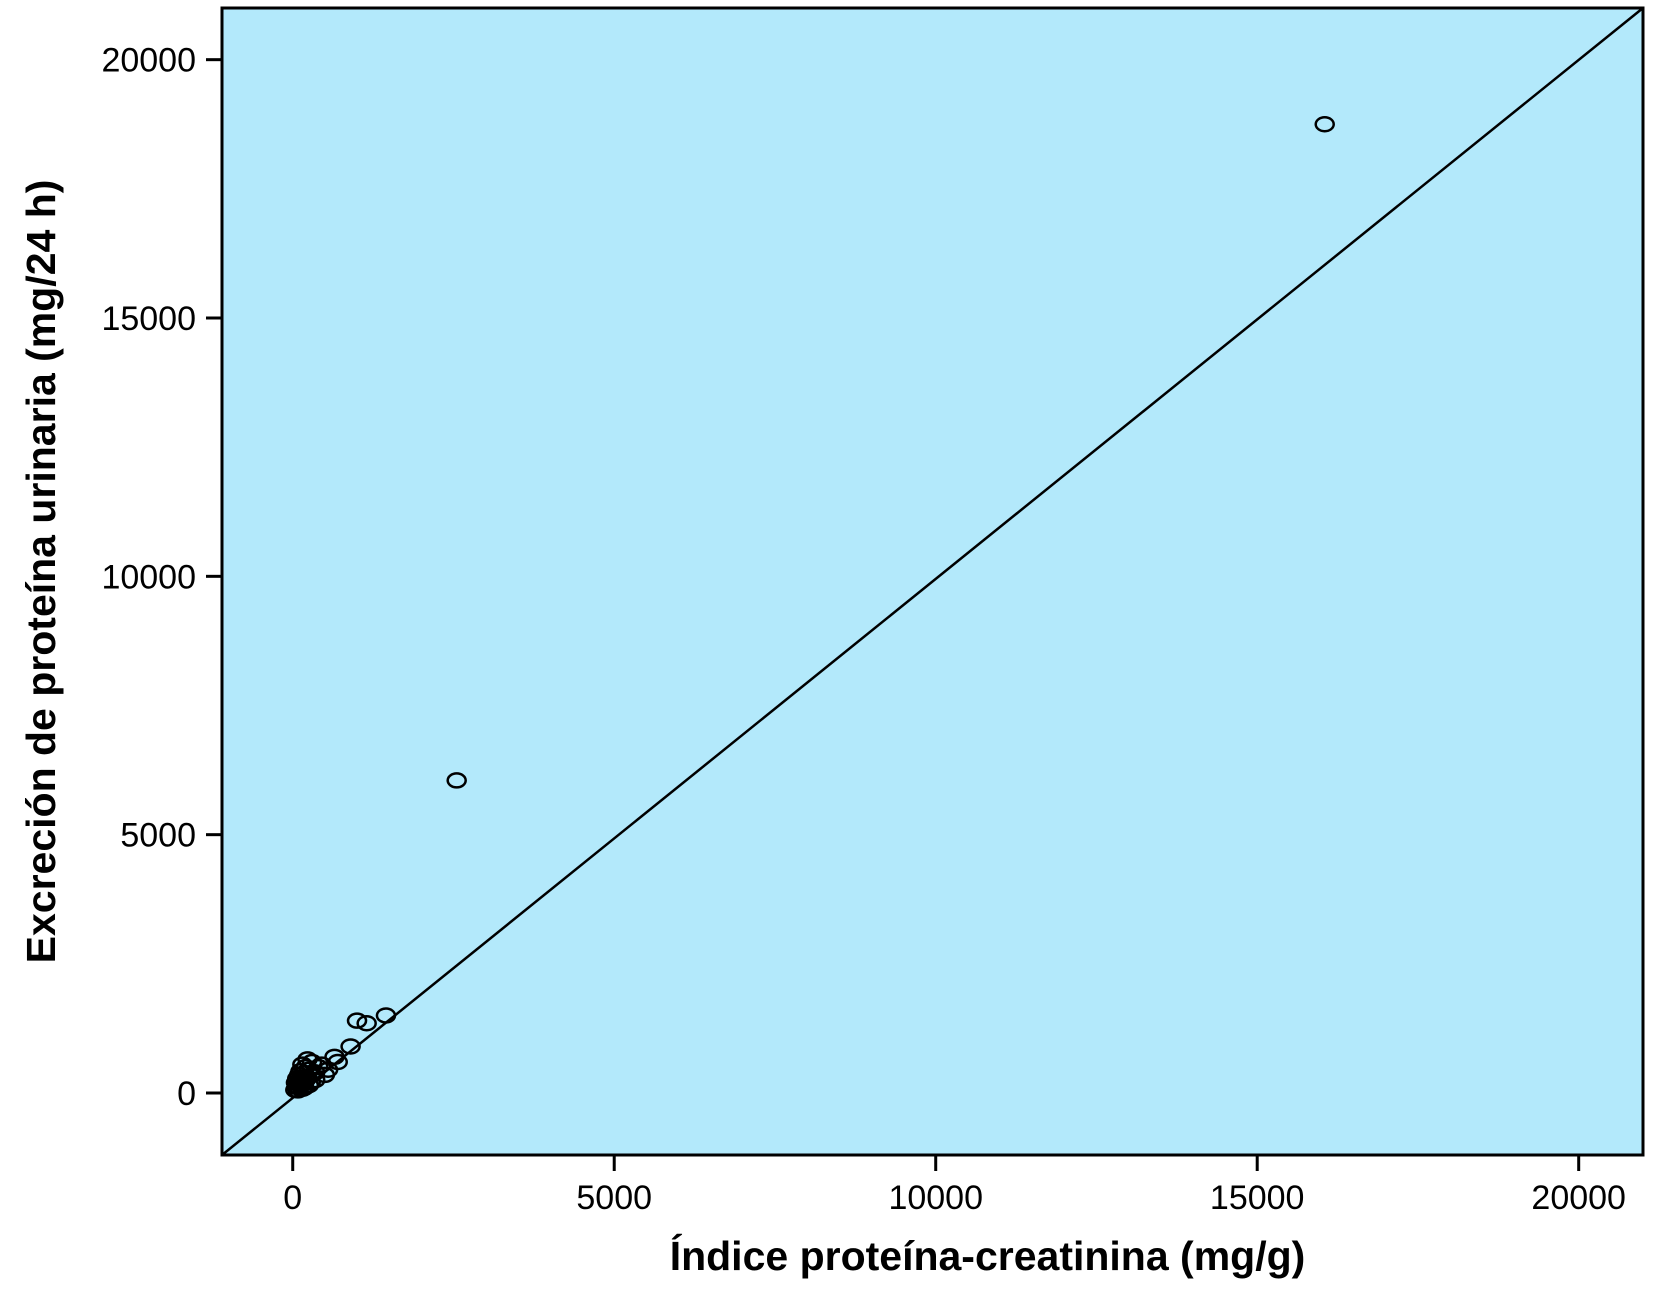  What do you see at coordinates (41, 572) in the screenshot?
I see `y-axis-title: Excreción de proteína urinaria (mg/24 h)` at bounding box center [41, 572].